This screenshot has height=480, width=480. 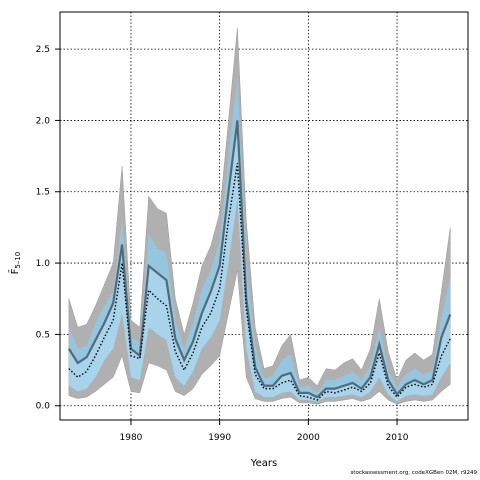 I want to click on y-tick-label: 0.5, so click(x=43, y=335).